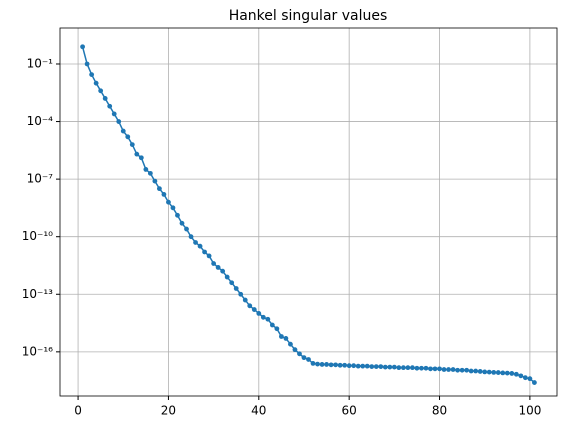 This screenshot has width=565, height=435. What do you see at coordinates (37, 351) in the screenshot?
I see `y-tick-label: 10⁻¹⁶` at bounding box center [37, 351].